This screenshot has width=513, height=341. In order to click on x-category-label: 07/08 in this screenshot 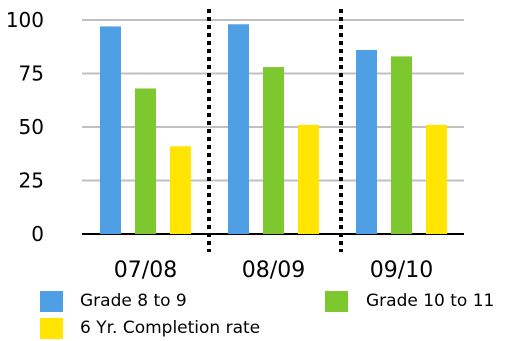, I will do `click(145, 270)`.